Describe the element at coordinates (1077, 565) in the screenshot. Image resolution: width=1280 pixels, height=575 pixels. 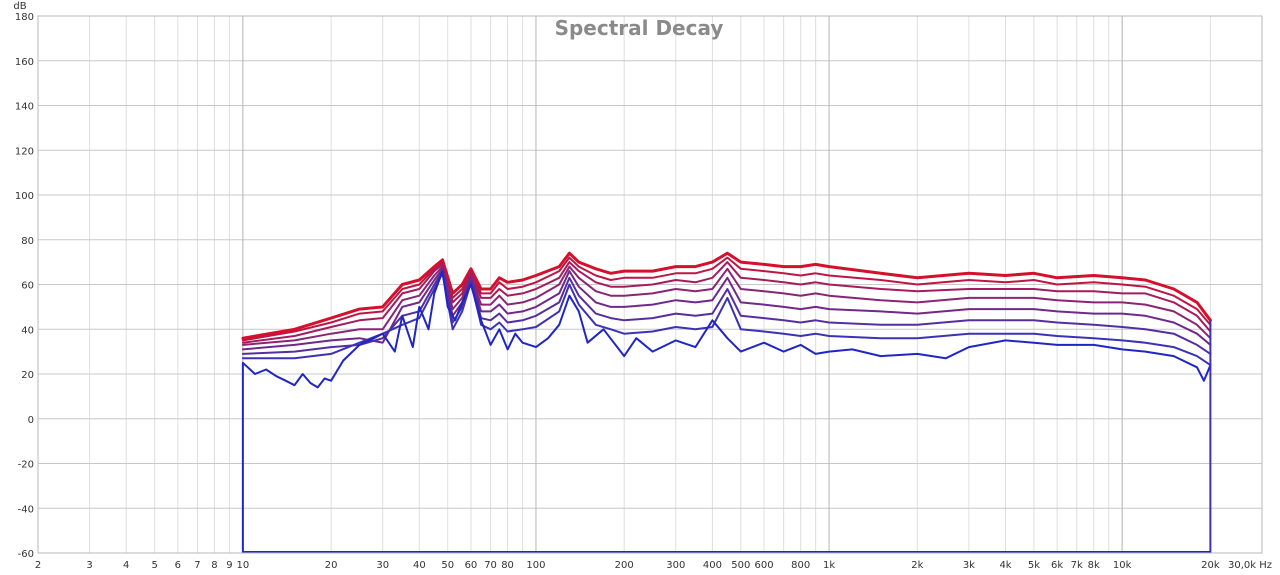
I see `x-tick-label: 7k` at that location.